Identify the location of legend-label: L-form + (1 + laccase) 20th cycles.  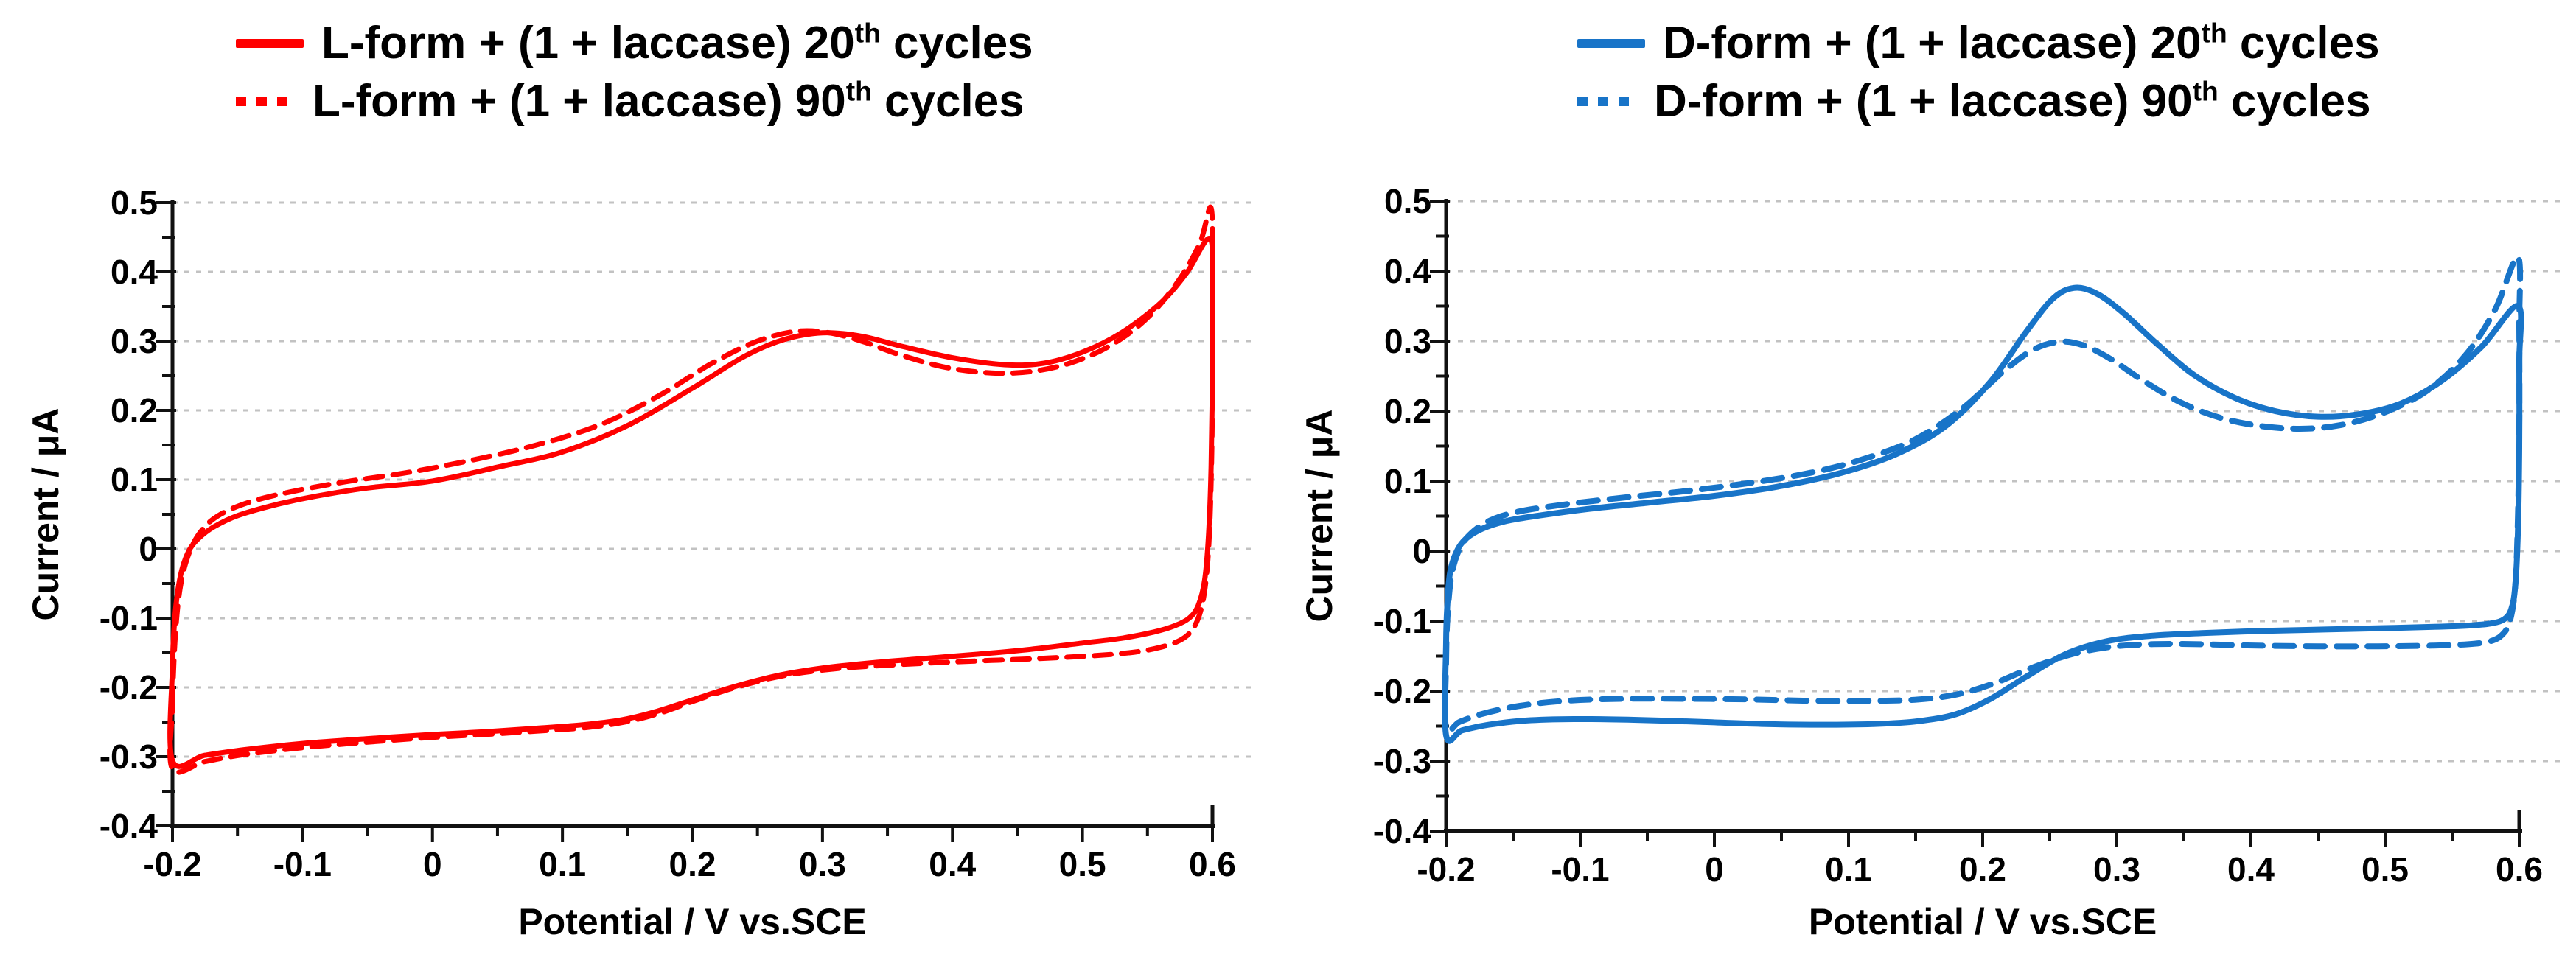
(677, 43).